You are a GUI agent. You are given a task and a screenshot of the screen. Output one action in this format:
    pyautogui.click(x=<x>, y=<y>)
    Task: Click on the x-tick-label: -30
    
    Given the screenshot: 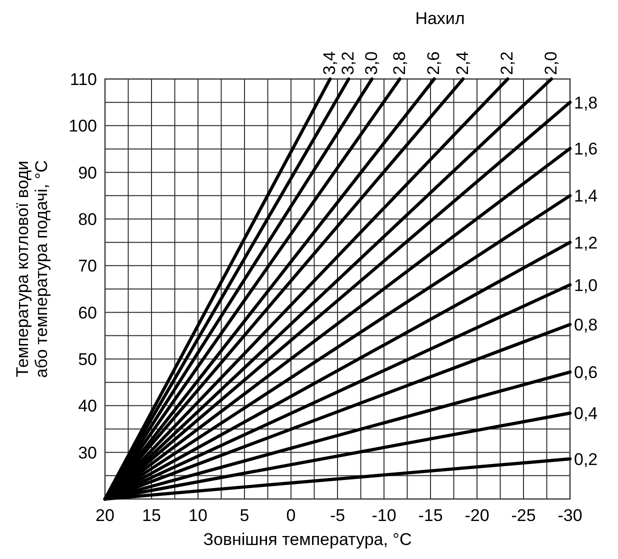 What is the action you would take?
    pyautogui.click(x=570, y=515)
    